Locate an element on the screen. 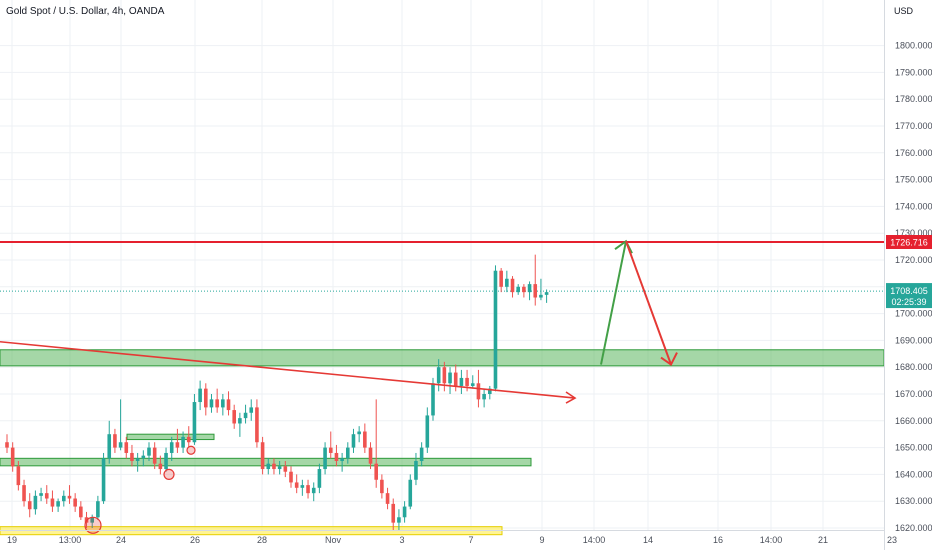 This screenshot has width=932, height=550. small-zone is located at coordinates (170, 437).